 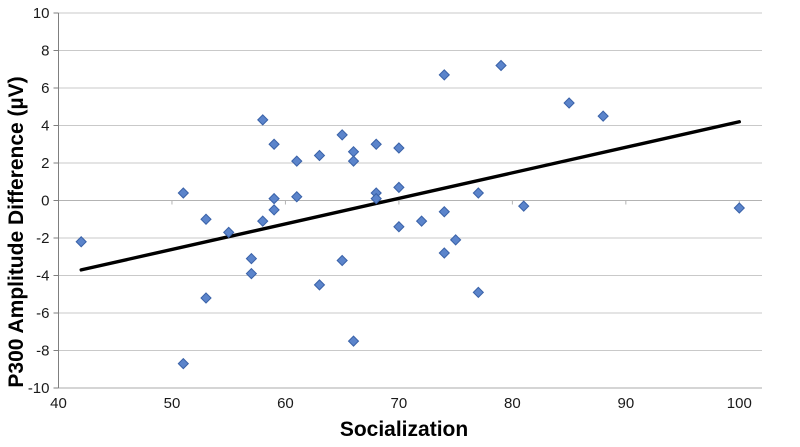 I want to click on x-tick-label: 40, so click(x=58, y=403).